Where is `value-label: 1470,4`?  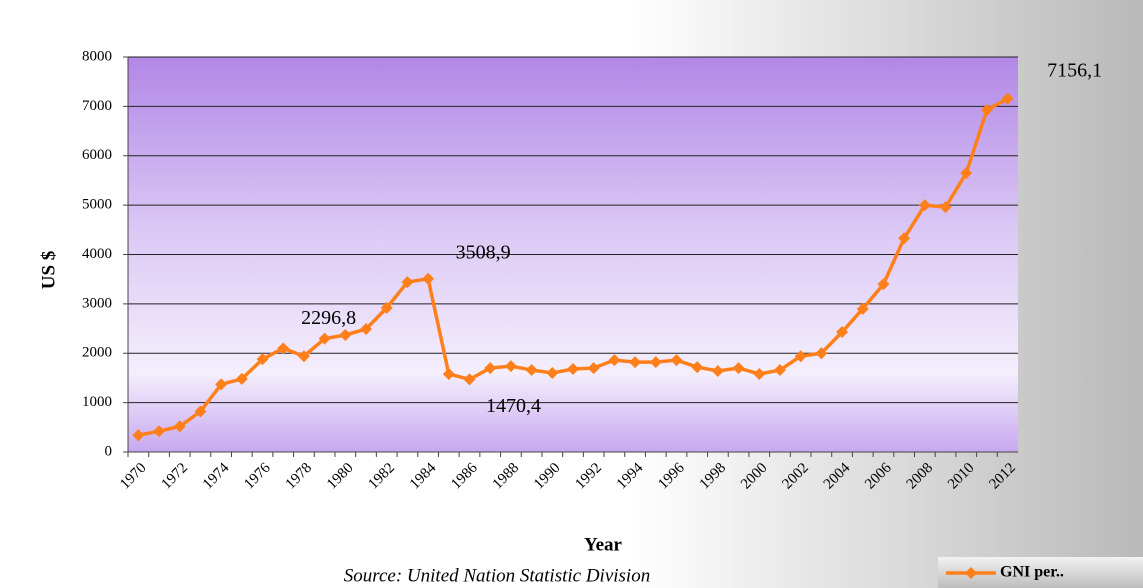
value-label: 1470,4 is located at coordinates (513, 406).